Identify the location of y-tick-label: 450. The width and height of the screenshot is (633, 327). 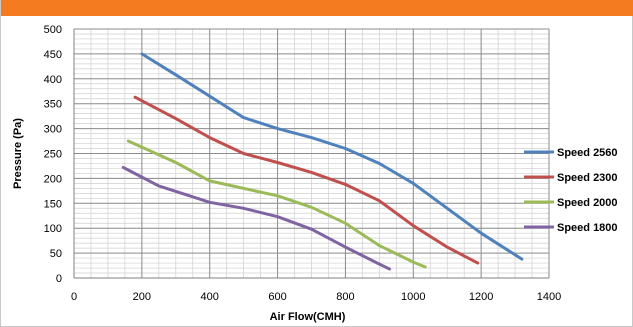
(53, 55).